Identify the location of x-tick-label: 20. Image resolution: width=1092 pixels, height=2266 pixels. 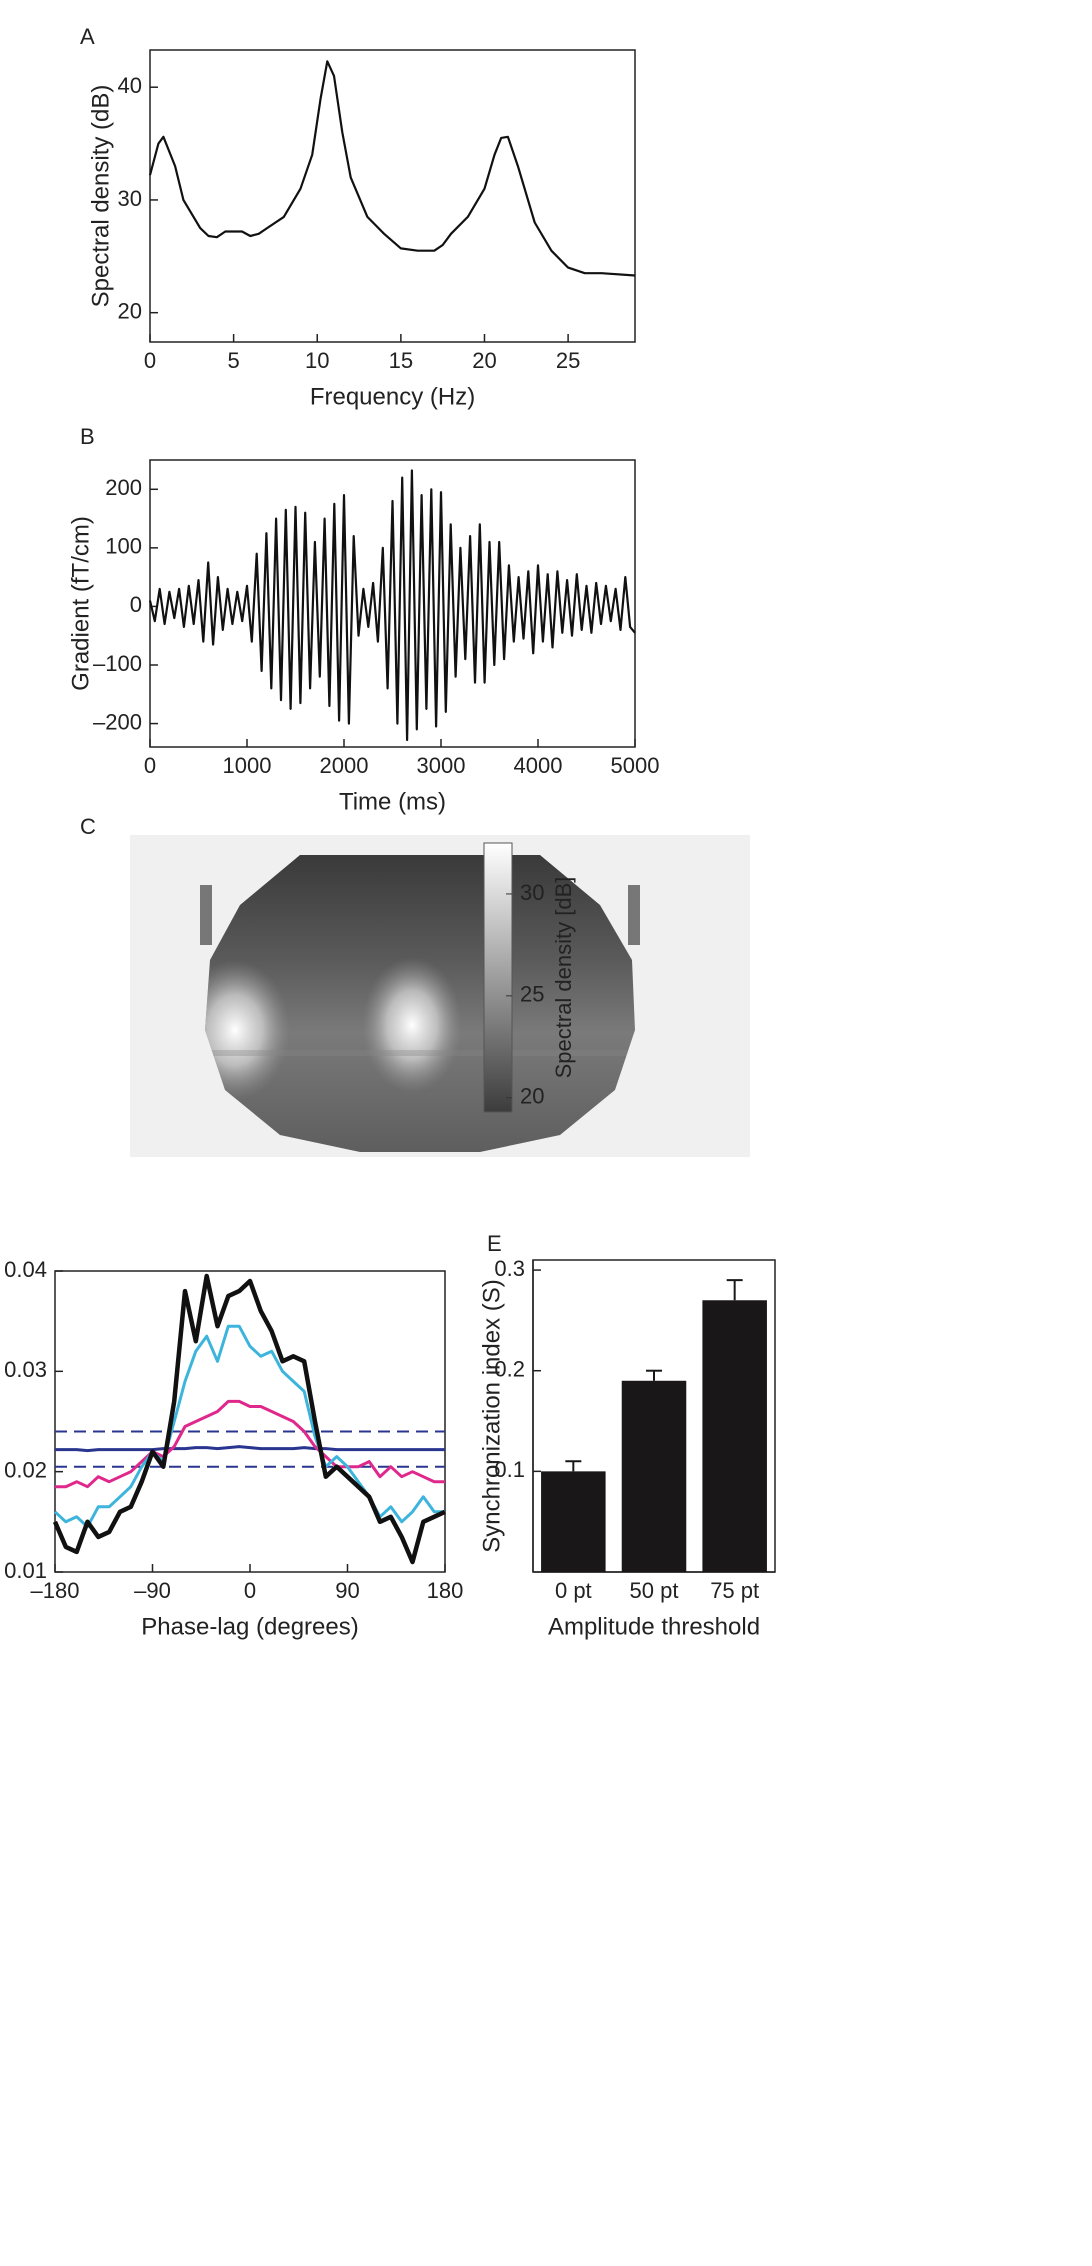
(484, 360).